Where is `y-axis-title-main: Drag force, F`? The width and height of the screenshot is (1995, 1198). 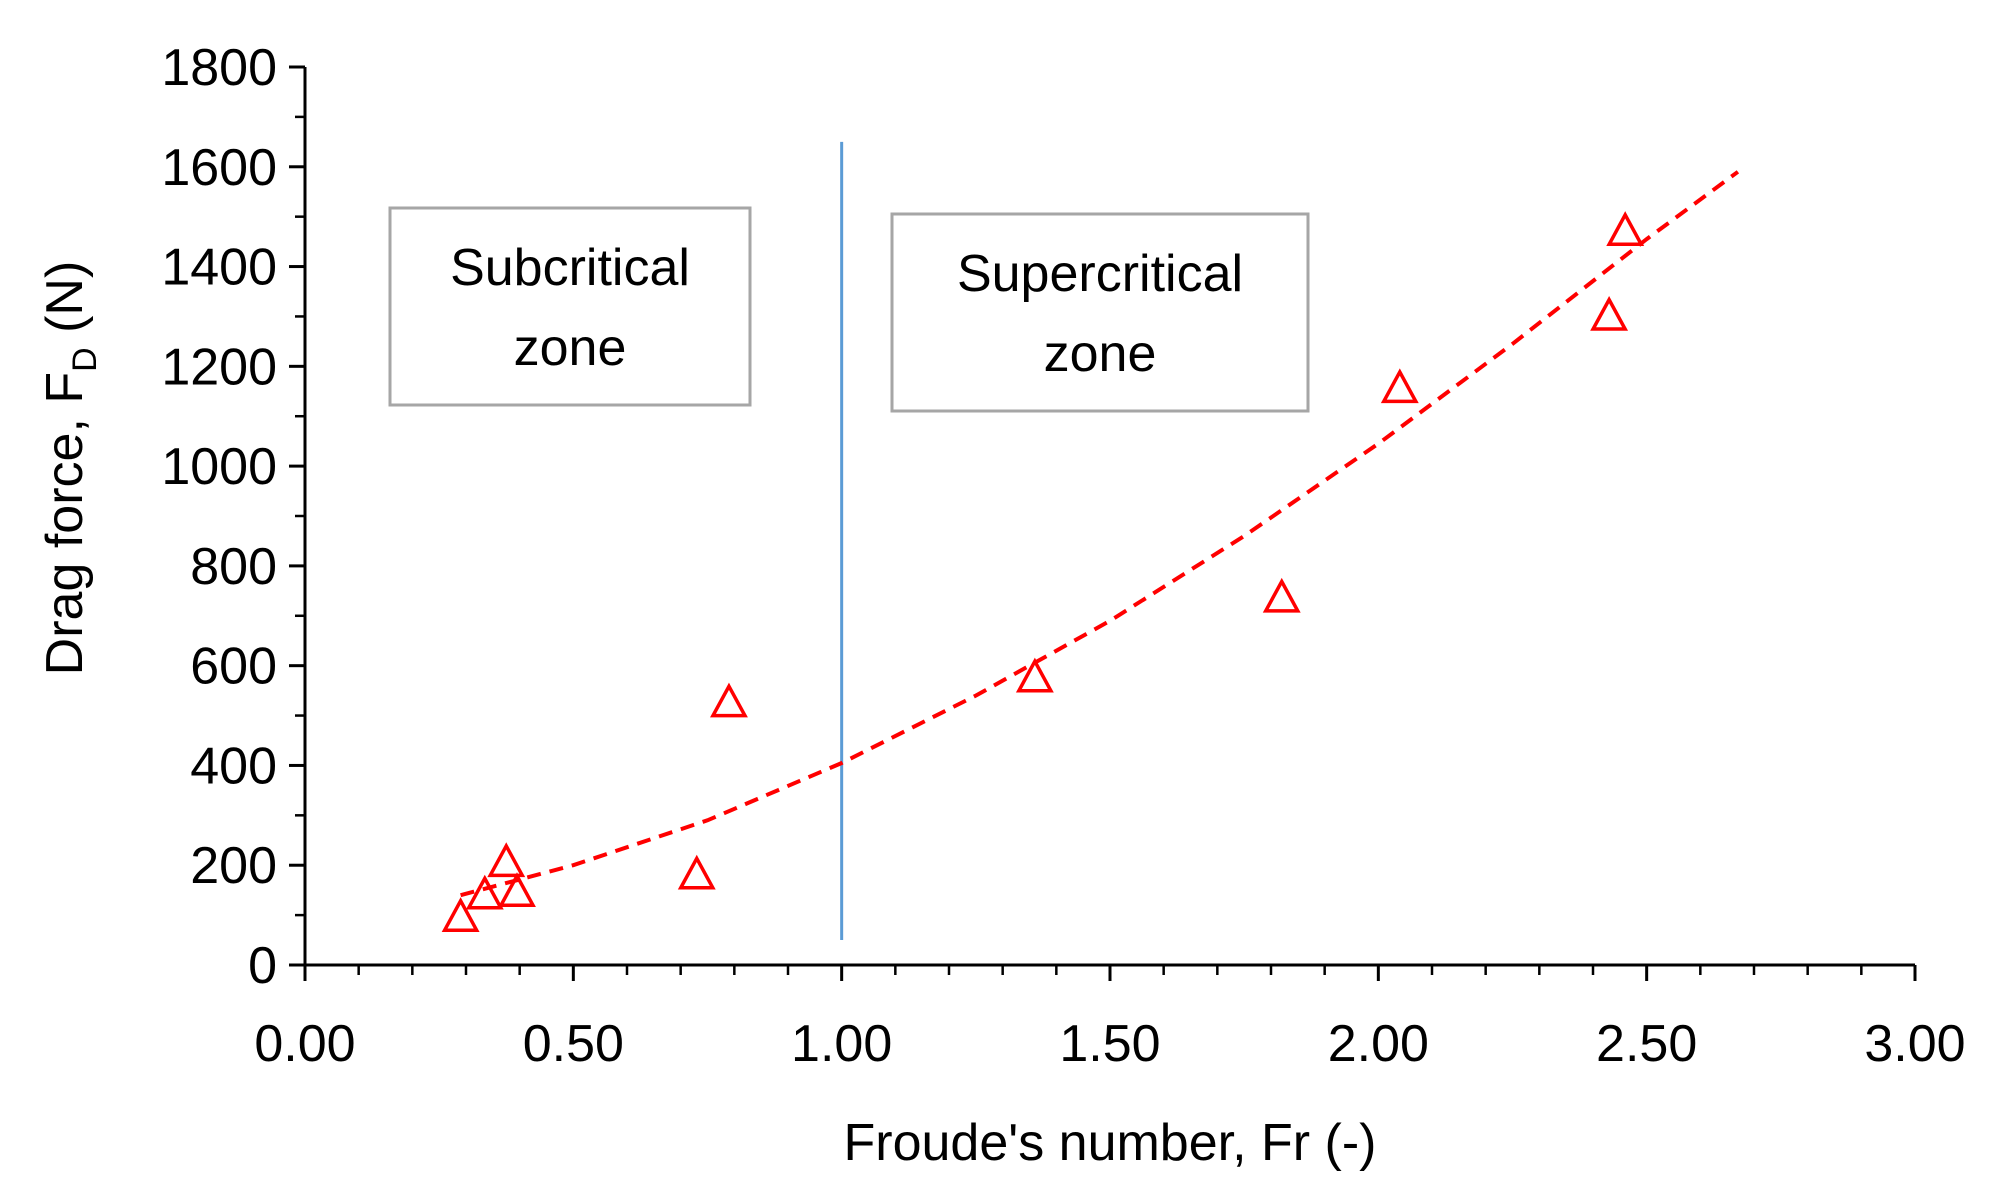 y-axis-title-main: Drag force, F is located at coordinates (65, 523).